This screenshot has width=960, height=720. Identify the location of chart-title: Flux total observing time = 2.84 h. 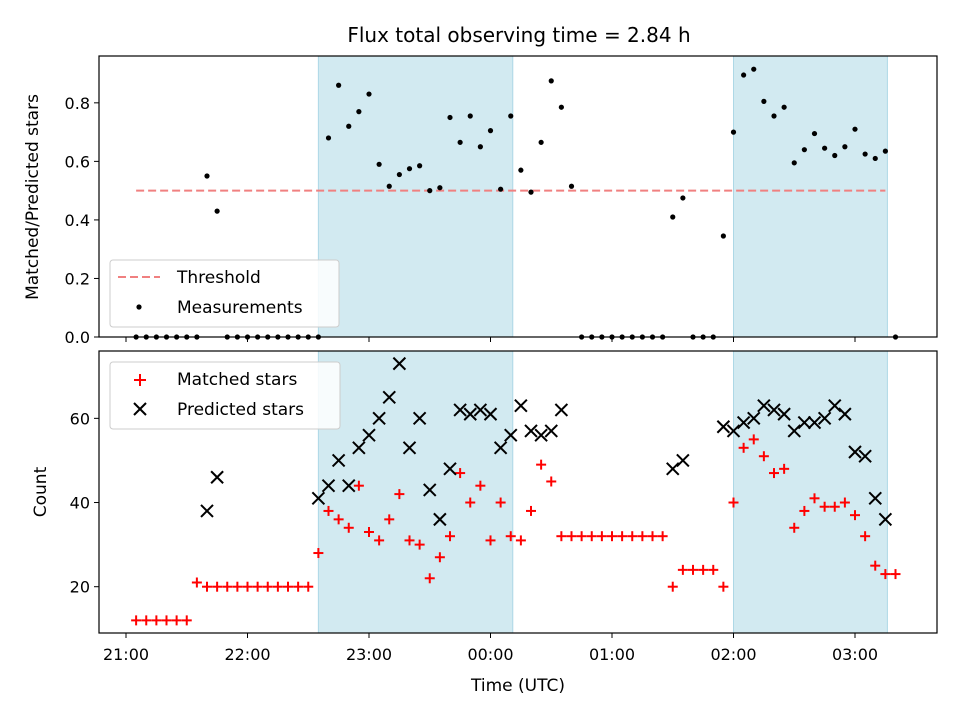
(518, 35).